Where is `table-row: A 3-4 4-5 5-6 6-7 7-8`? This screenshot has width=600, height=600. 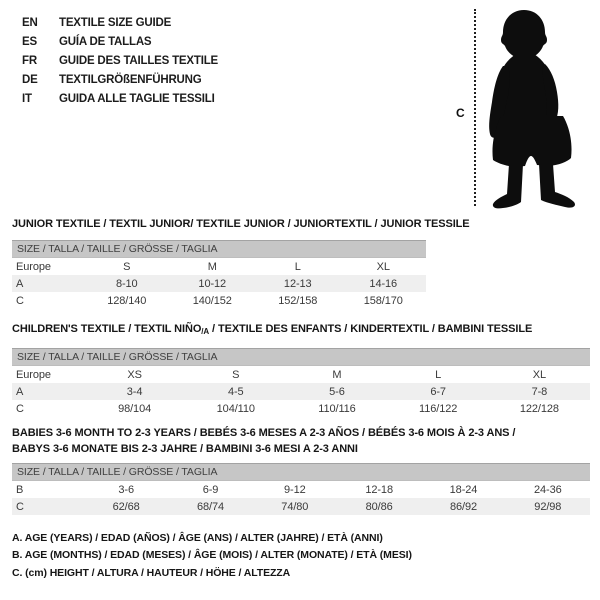
table-row: A 3-4 4-5 5-6 6-7 7-8 is located at coordinates (301, 391).